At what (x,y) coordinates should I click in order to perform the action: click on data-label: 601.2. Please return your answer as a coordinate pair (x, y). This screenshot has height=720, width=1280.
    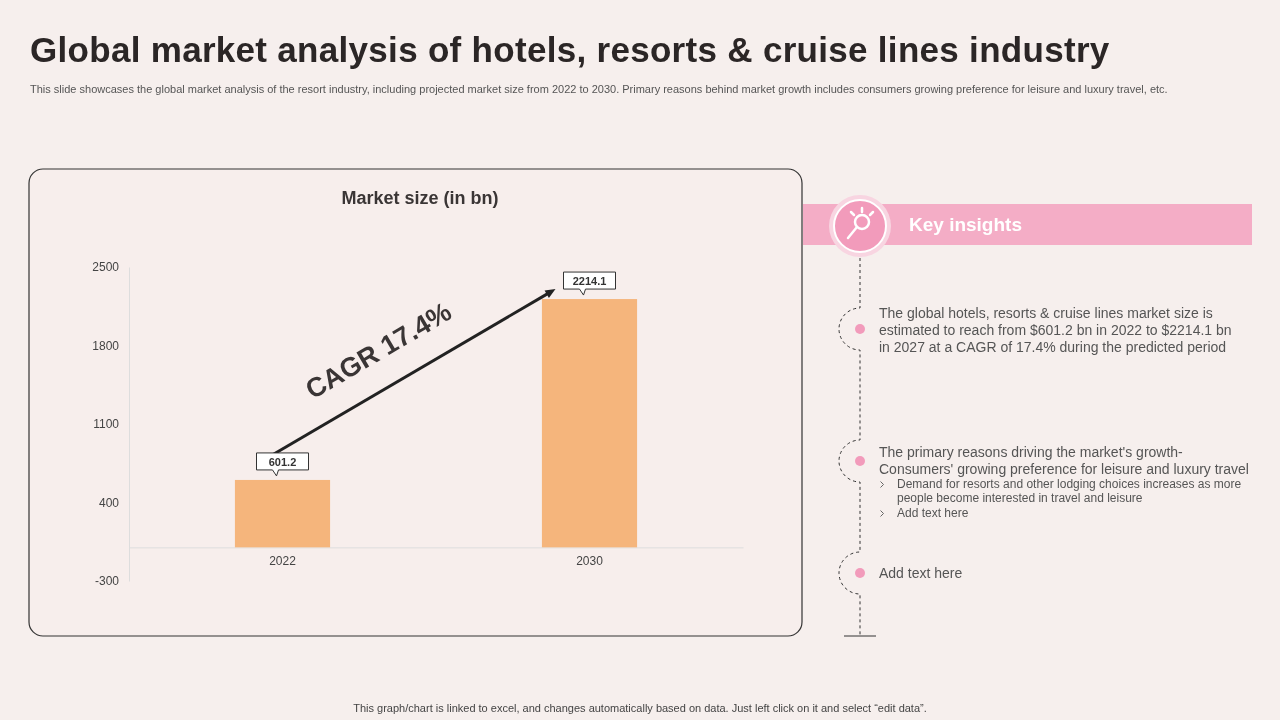
    Looking at the image, I should click on (282, 461).